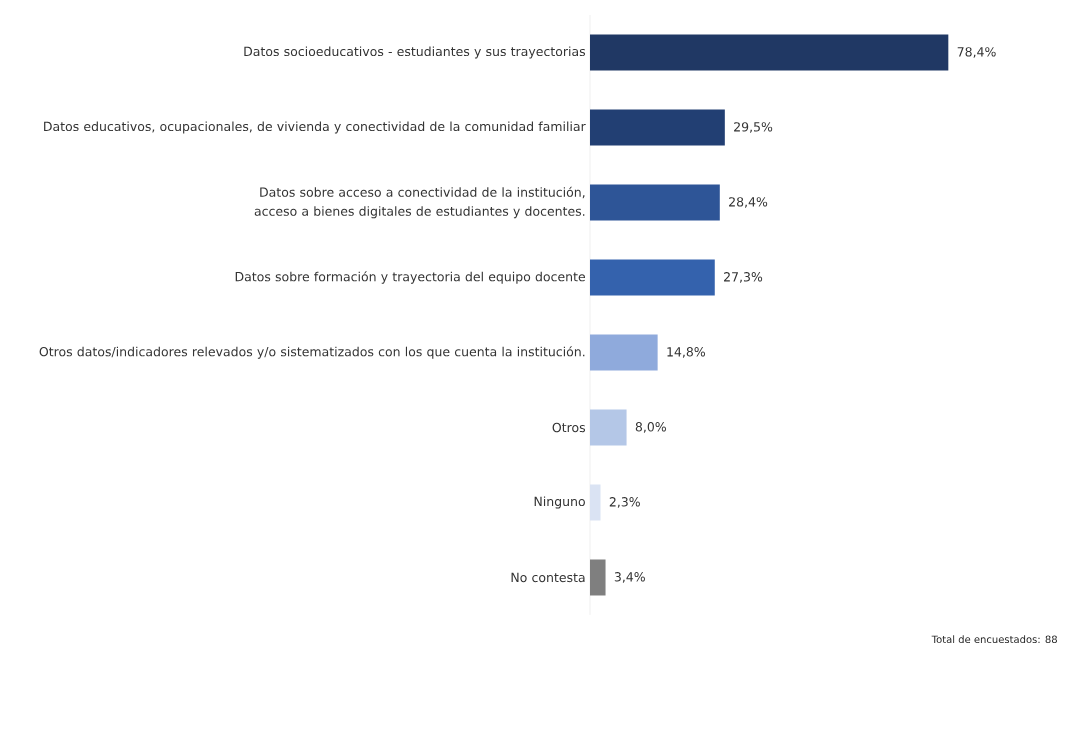  Describe the element at coordinates (315, 127) in the screenshot. I see `y-tick-label: Datos educativos, ocupacionales, de vivienda y conectividad de la comunidad familiar` at that location.